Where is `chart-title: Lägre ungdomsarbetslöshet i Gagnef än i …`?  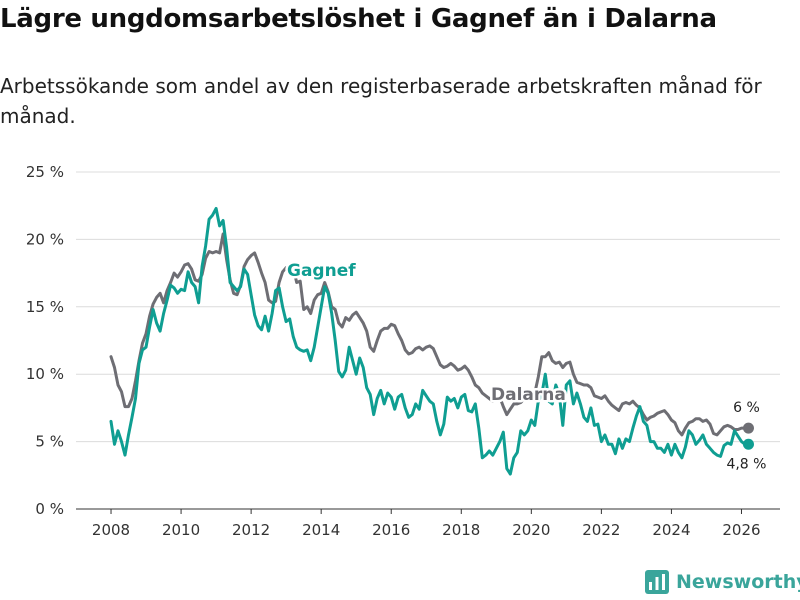 chart-title: Lägre ungdomsarbetslöshet i Gagnef än i … is located at coordinates (358, 19).